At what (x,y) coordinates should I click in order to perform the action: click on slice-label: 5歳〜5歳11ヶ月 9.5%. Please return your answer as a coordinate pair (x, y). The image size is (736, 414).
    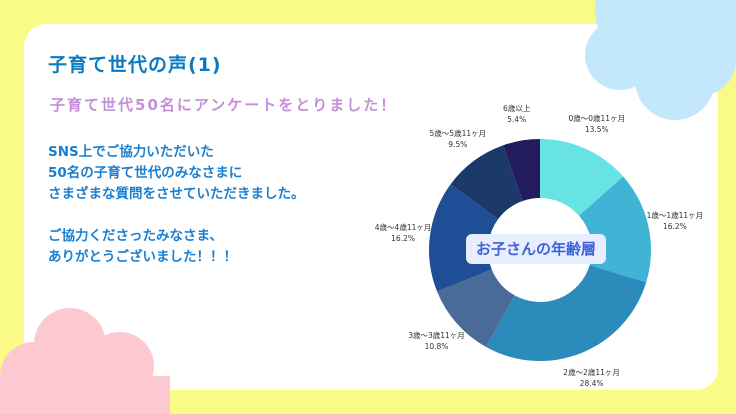
    Looking at the image, I should click on (458, 139).